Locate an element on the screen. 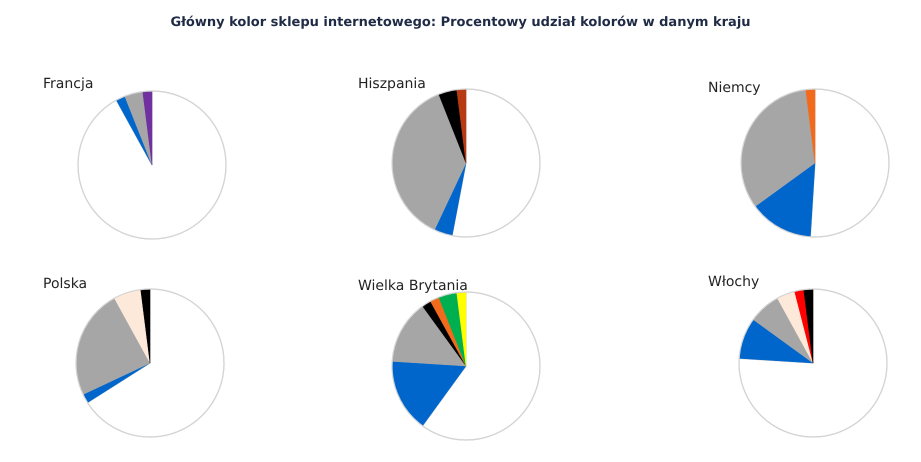  chart-title: Hiszpania is located at coordinates (392, 84).